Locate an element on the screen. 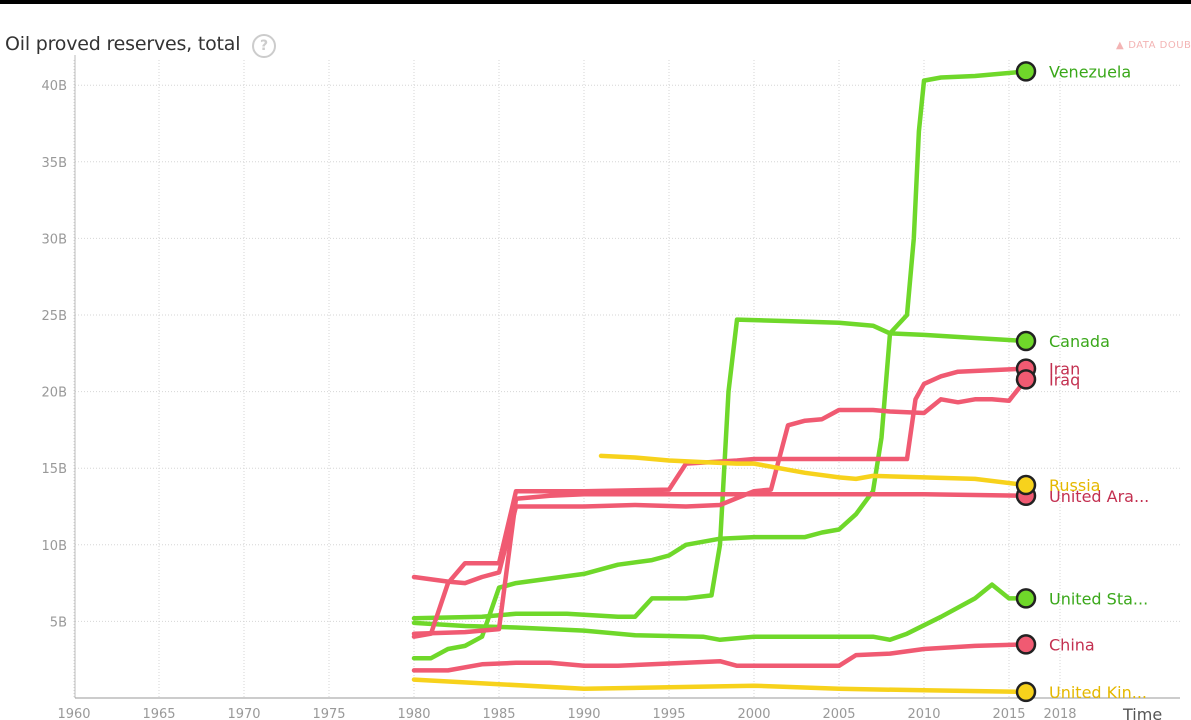 The height and width of the screenshot is (720, 1191). top-border is located at coordinates (595, 2).